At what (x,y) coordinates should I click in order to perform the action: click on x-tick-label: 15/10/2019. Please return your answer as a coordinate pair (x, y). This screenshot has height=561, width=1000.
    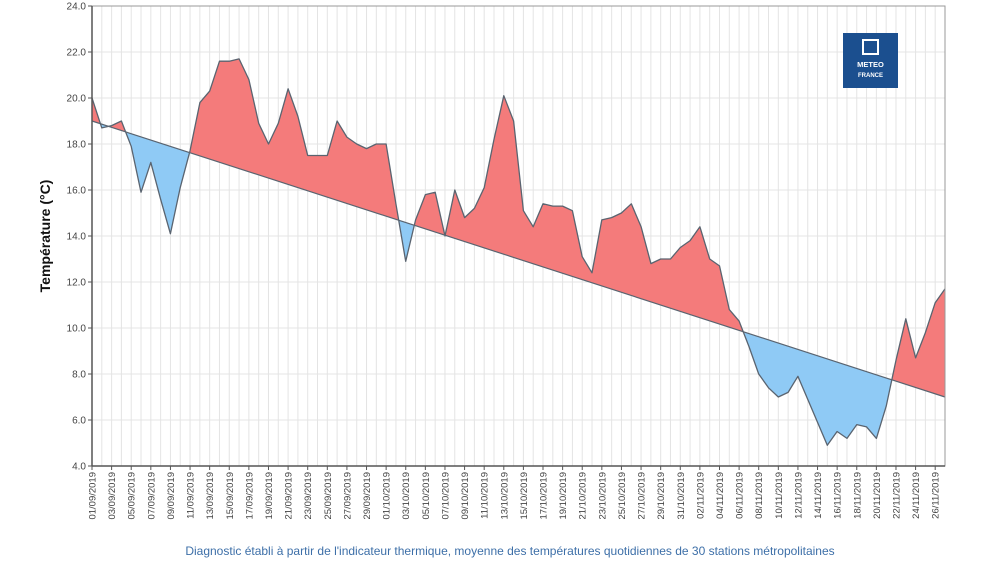
    Looking at the image, I should click on (524, 496).